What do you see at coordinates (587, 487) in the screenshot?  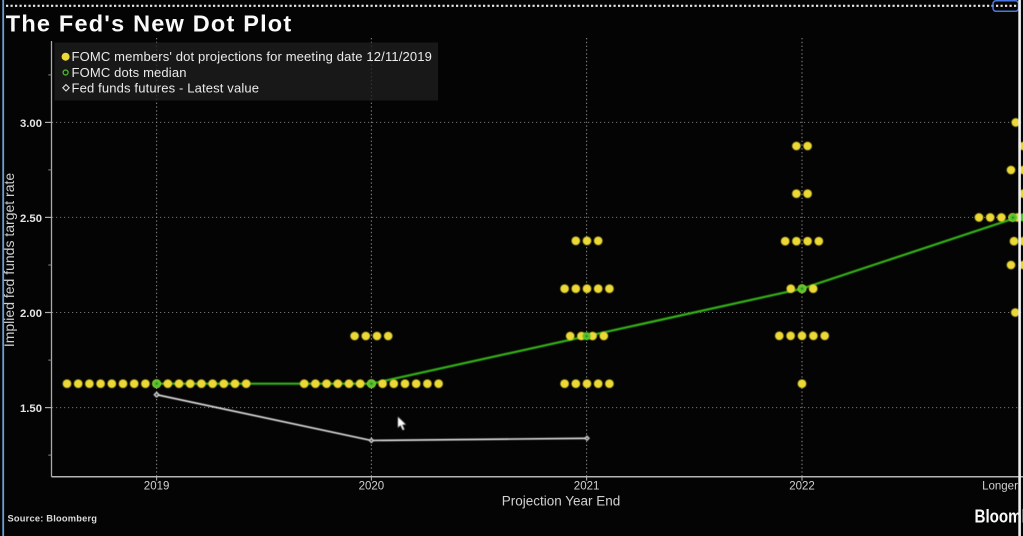 I see `svg-text: 2021` at bounding box center [587, 487].